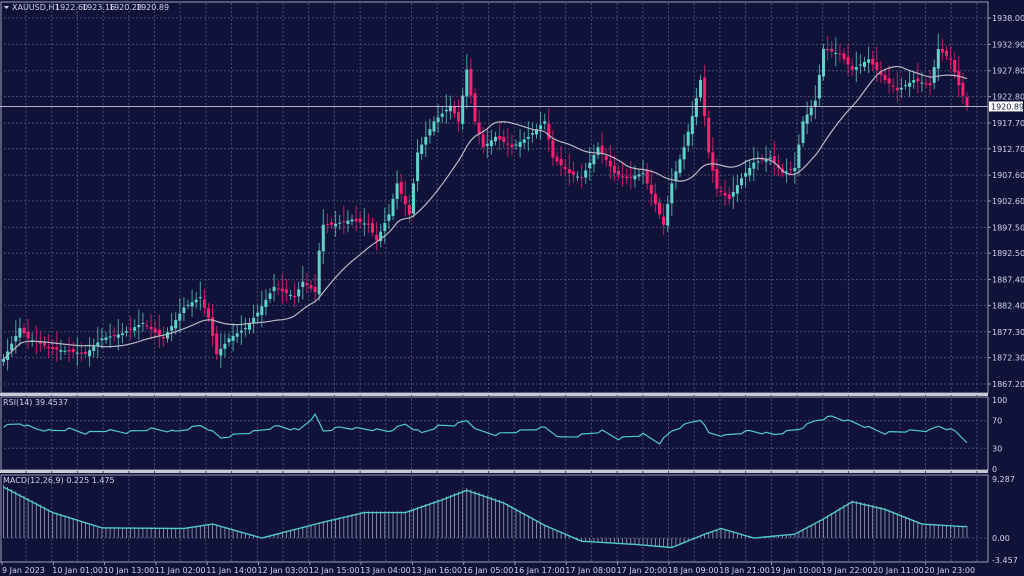 This screenshot has width=1024, height=576. I want to click on time-label: 13 Jan 16:00, so click(436, 570).